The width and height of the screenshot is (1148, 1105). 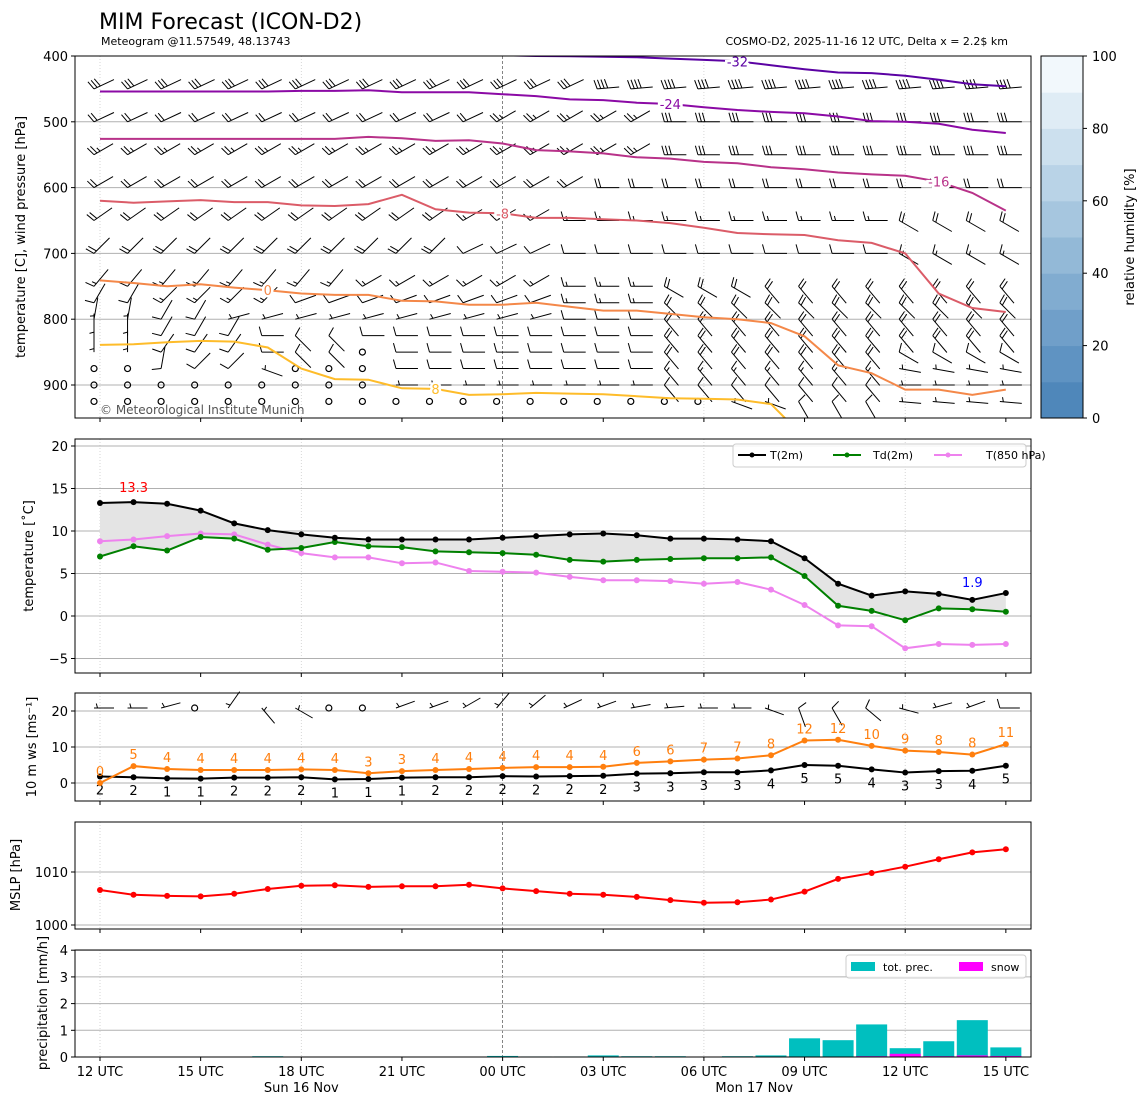 What do you see at coordinates (200, 770) in the screenshot?
I see `wind-gust-point` at bounding box center [200, 770].